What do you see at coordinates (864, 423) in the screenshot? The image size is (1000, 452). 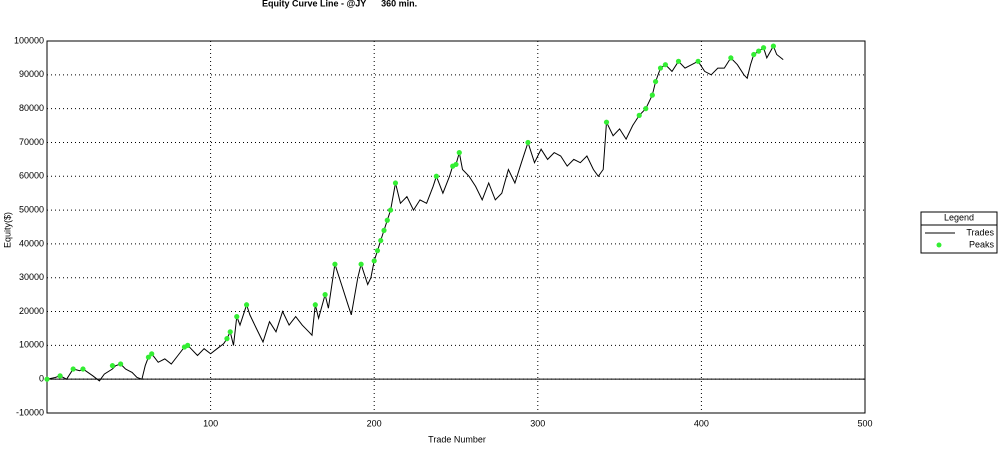 I see `x-tick-label: 500` at bounding box center [864, 423].